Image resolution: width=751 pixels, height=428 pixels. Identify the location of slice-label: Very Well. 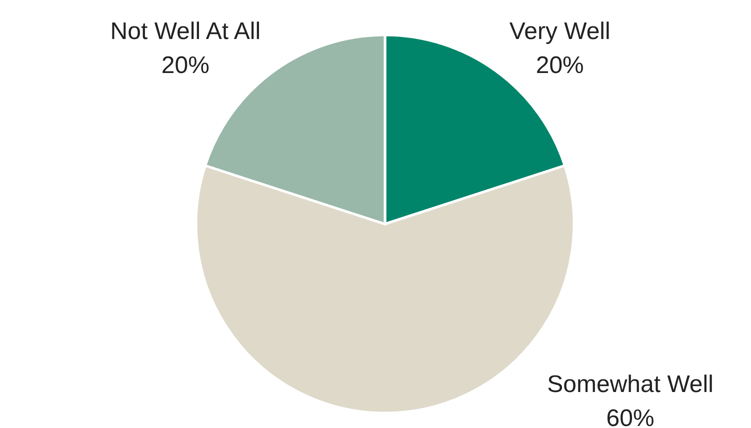
(559, 31).